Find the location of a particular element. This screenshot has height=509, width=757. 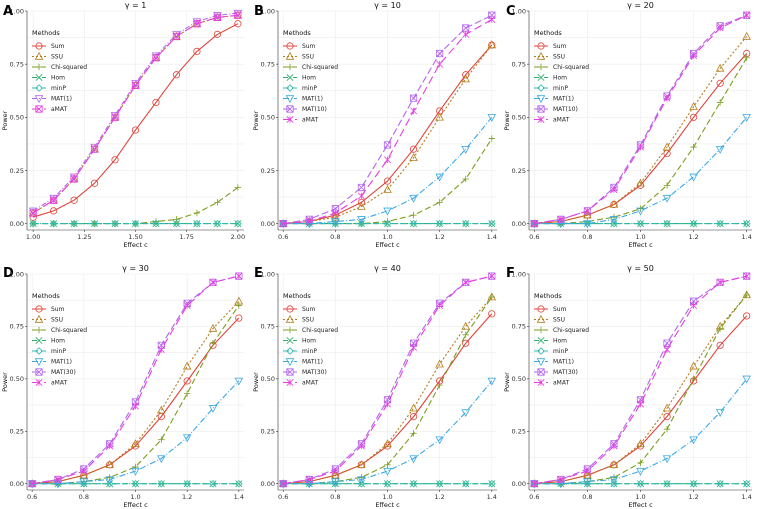

x-tick-label: 0.6 is located at coordinates (534, 497).